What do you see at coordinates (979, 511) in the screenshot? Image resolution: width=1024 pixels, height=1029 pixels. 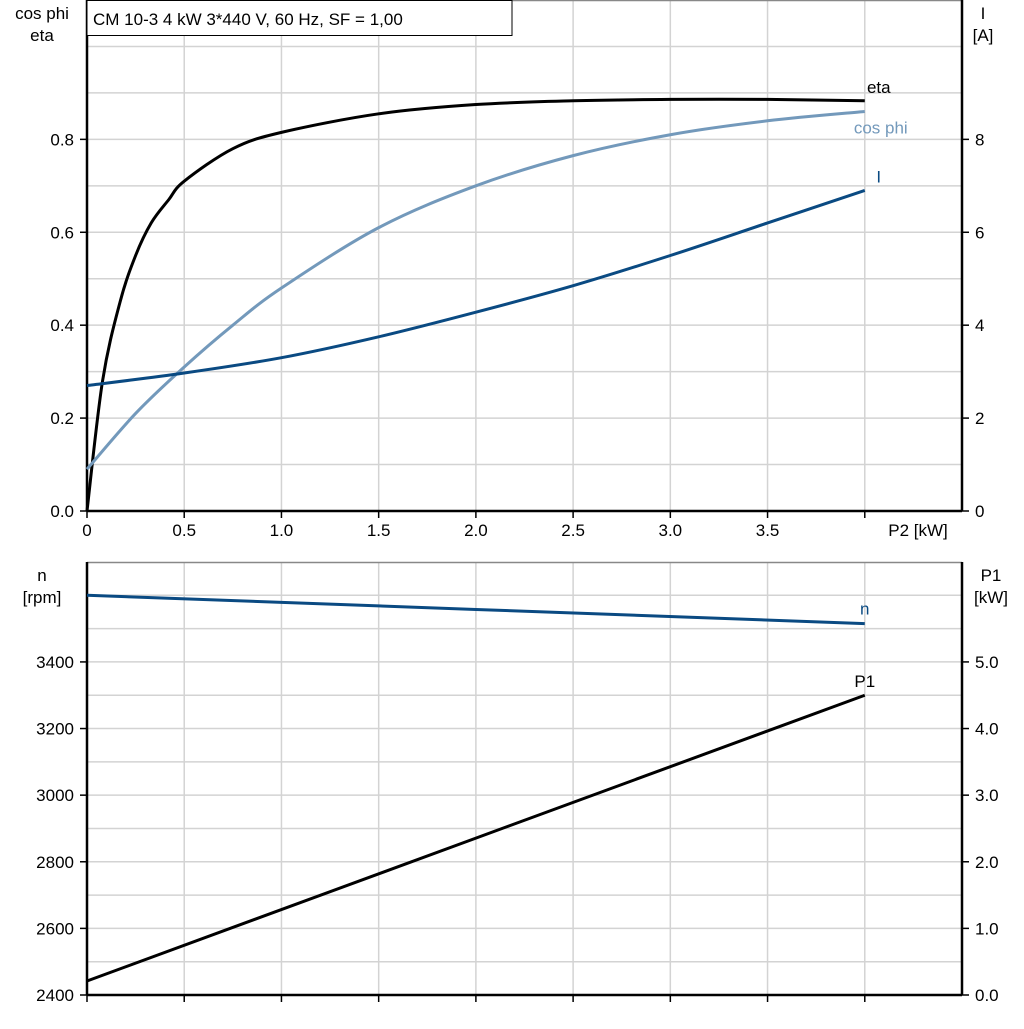 I see `y-right-tick-label: 0` at bounding box center [979, 511].